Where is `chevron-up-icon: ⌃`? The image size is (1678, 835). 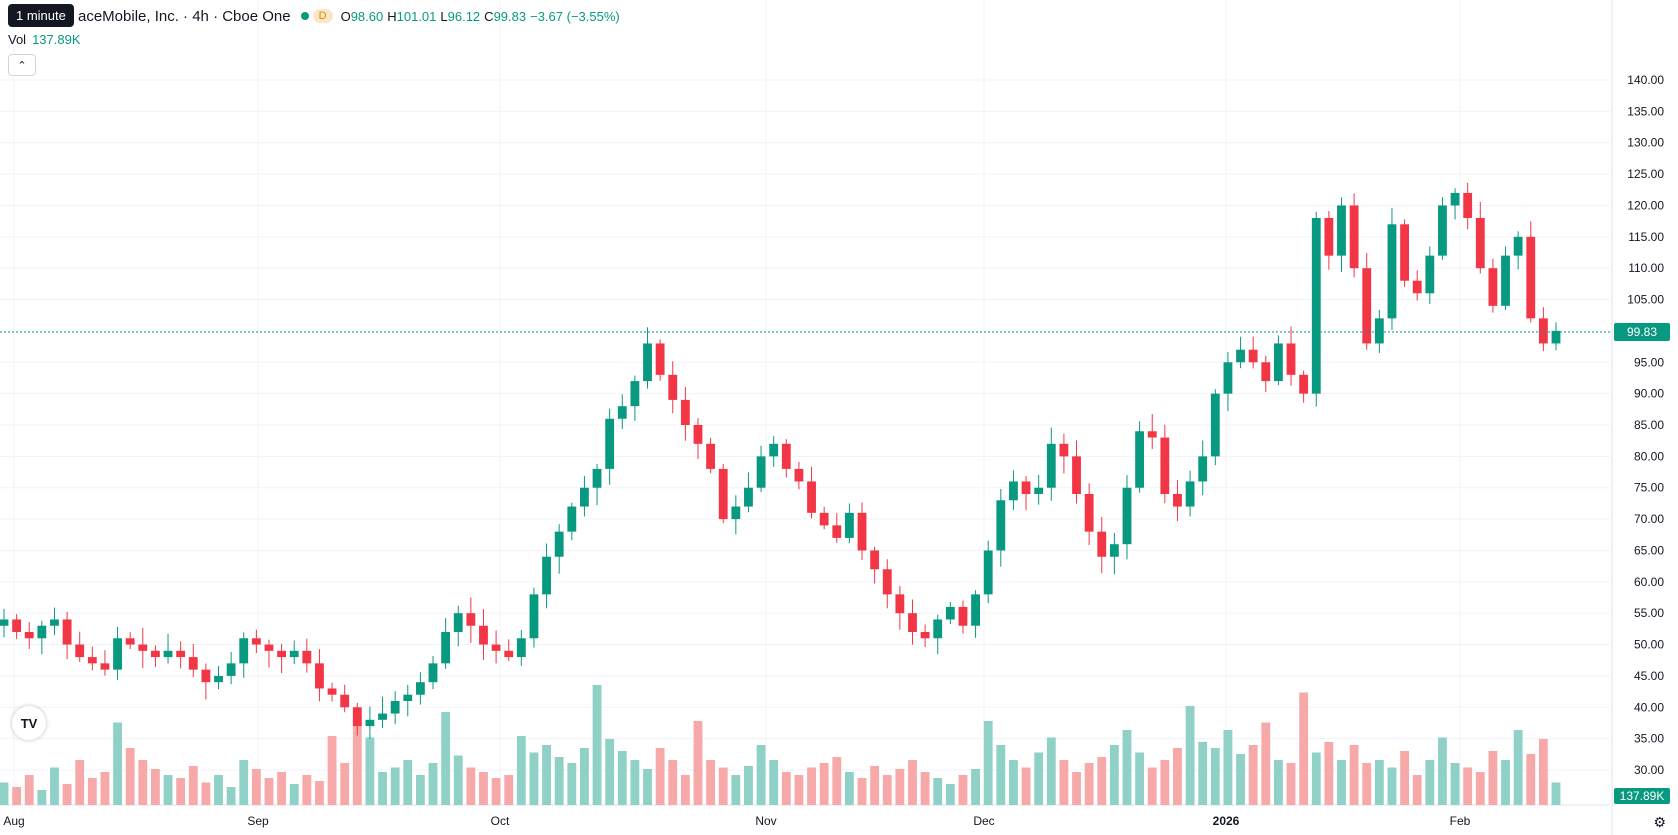
chevron-up-icon: ⌃ is located at coordinates (22, 65).